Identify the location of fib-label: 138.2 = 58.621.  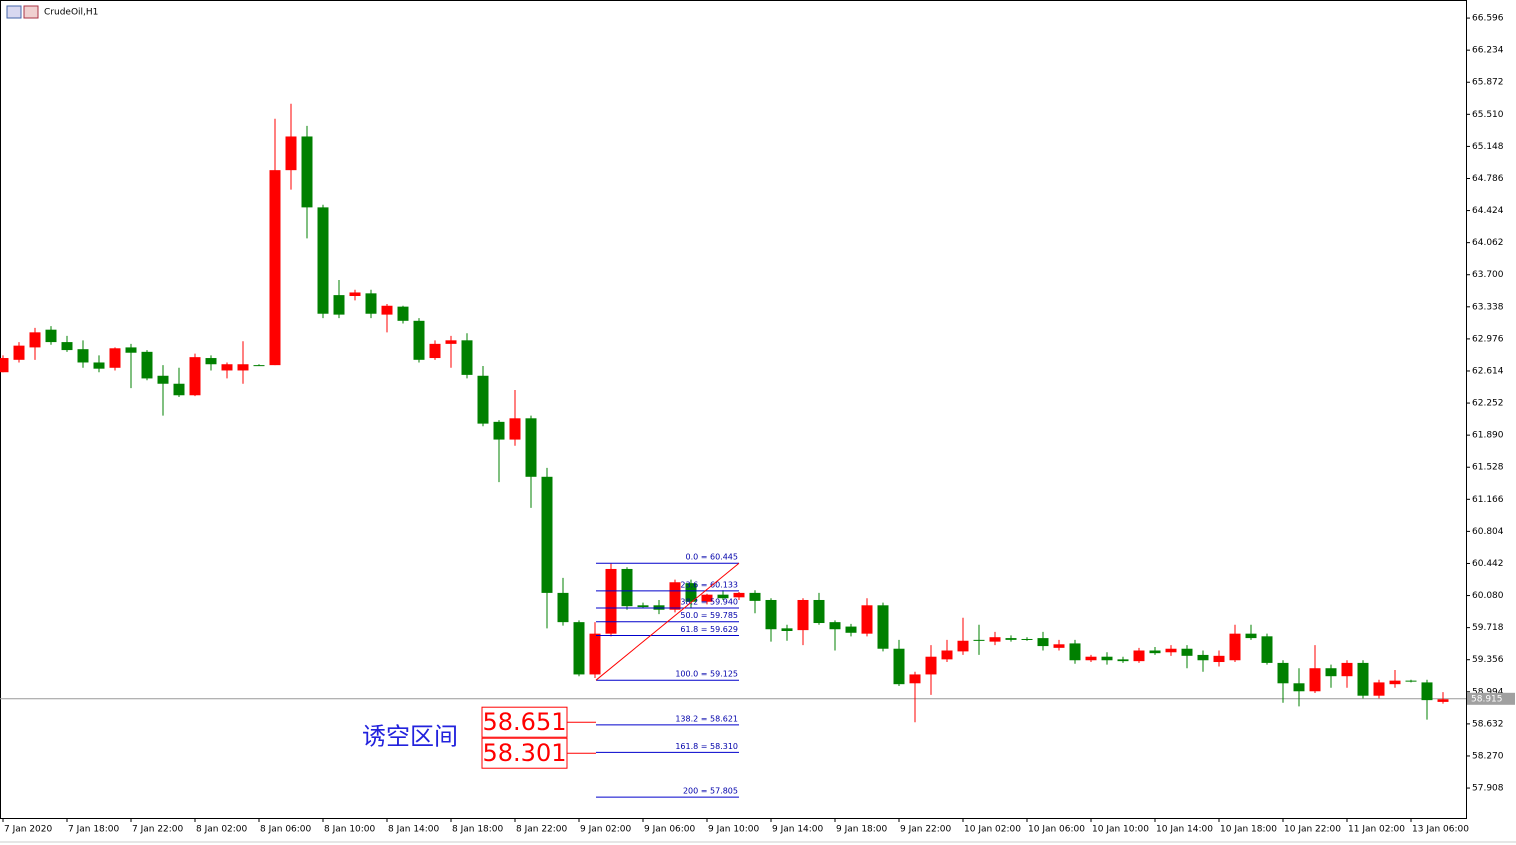
(706, 718).